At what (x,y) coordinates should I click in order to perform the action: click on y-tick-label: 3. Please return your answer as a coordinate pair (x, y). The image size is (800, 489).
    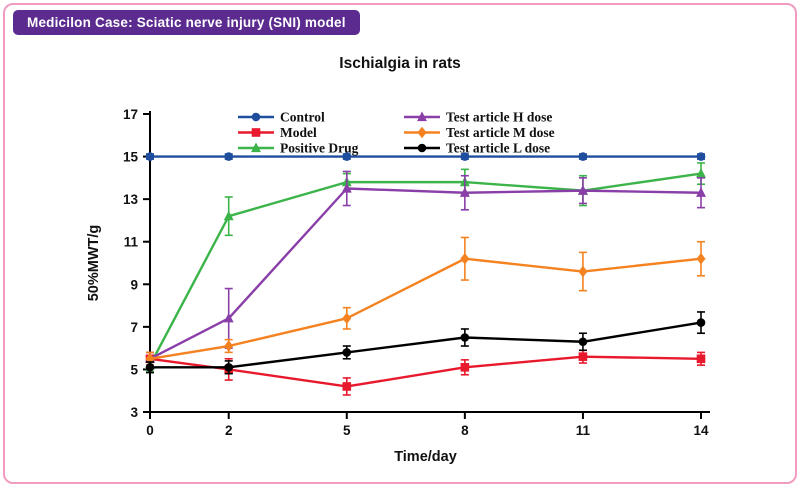
    Looking at the image, I should click on (134, 412).